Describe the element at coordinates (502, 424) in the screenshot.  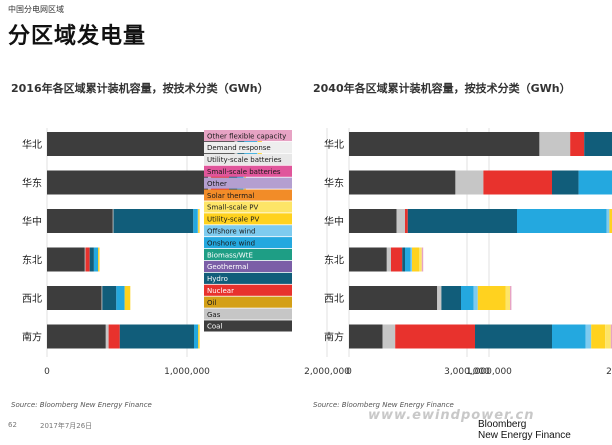
I see `brand-line-1: Bloomberg` at that location.